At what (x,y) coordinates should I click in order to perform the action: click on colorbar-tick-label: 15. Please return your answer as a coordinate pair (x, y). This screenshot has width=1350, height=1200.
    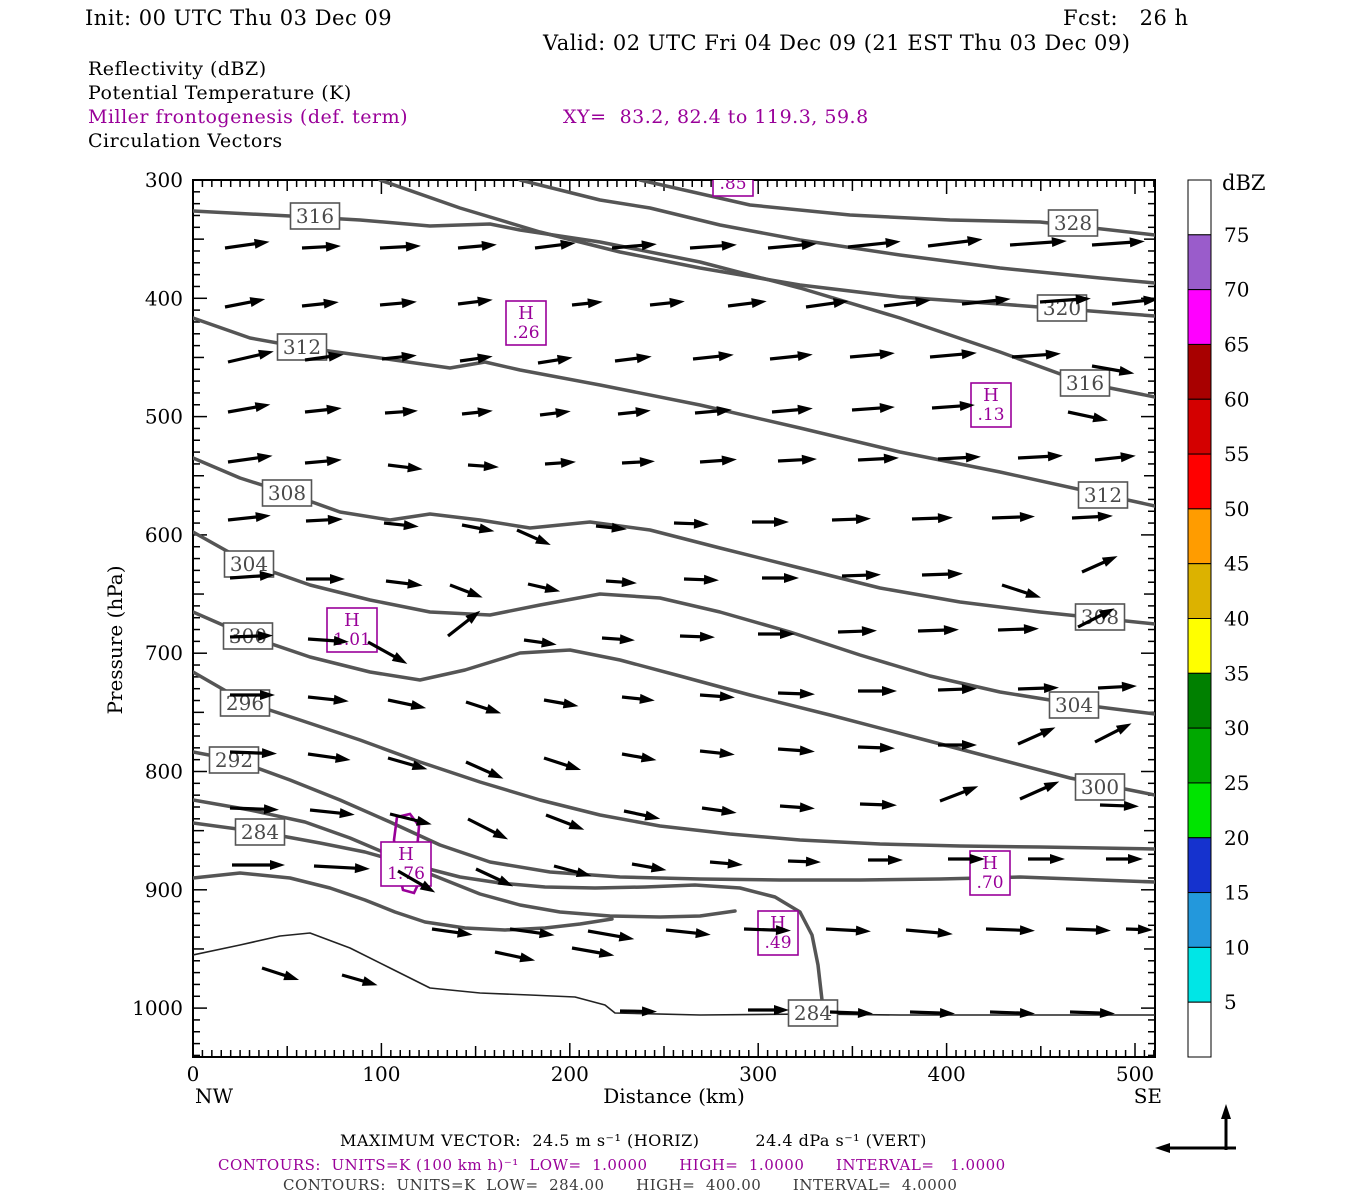
    Looking at the image, I should click on (1236, 893).